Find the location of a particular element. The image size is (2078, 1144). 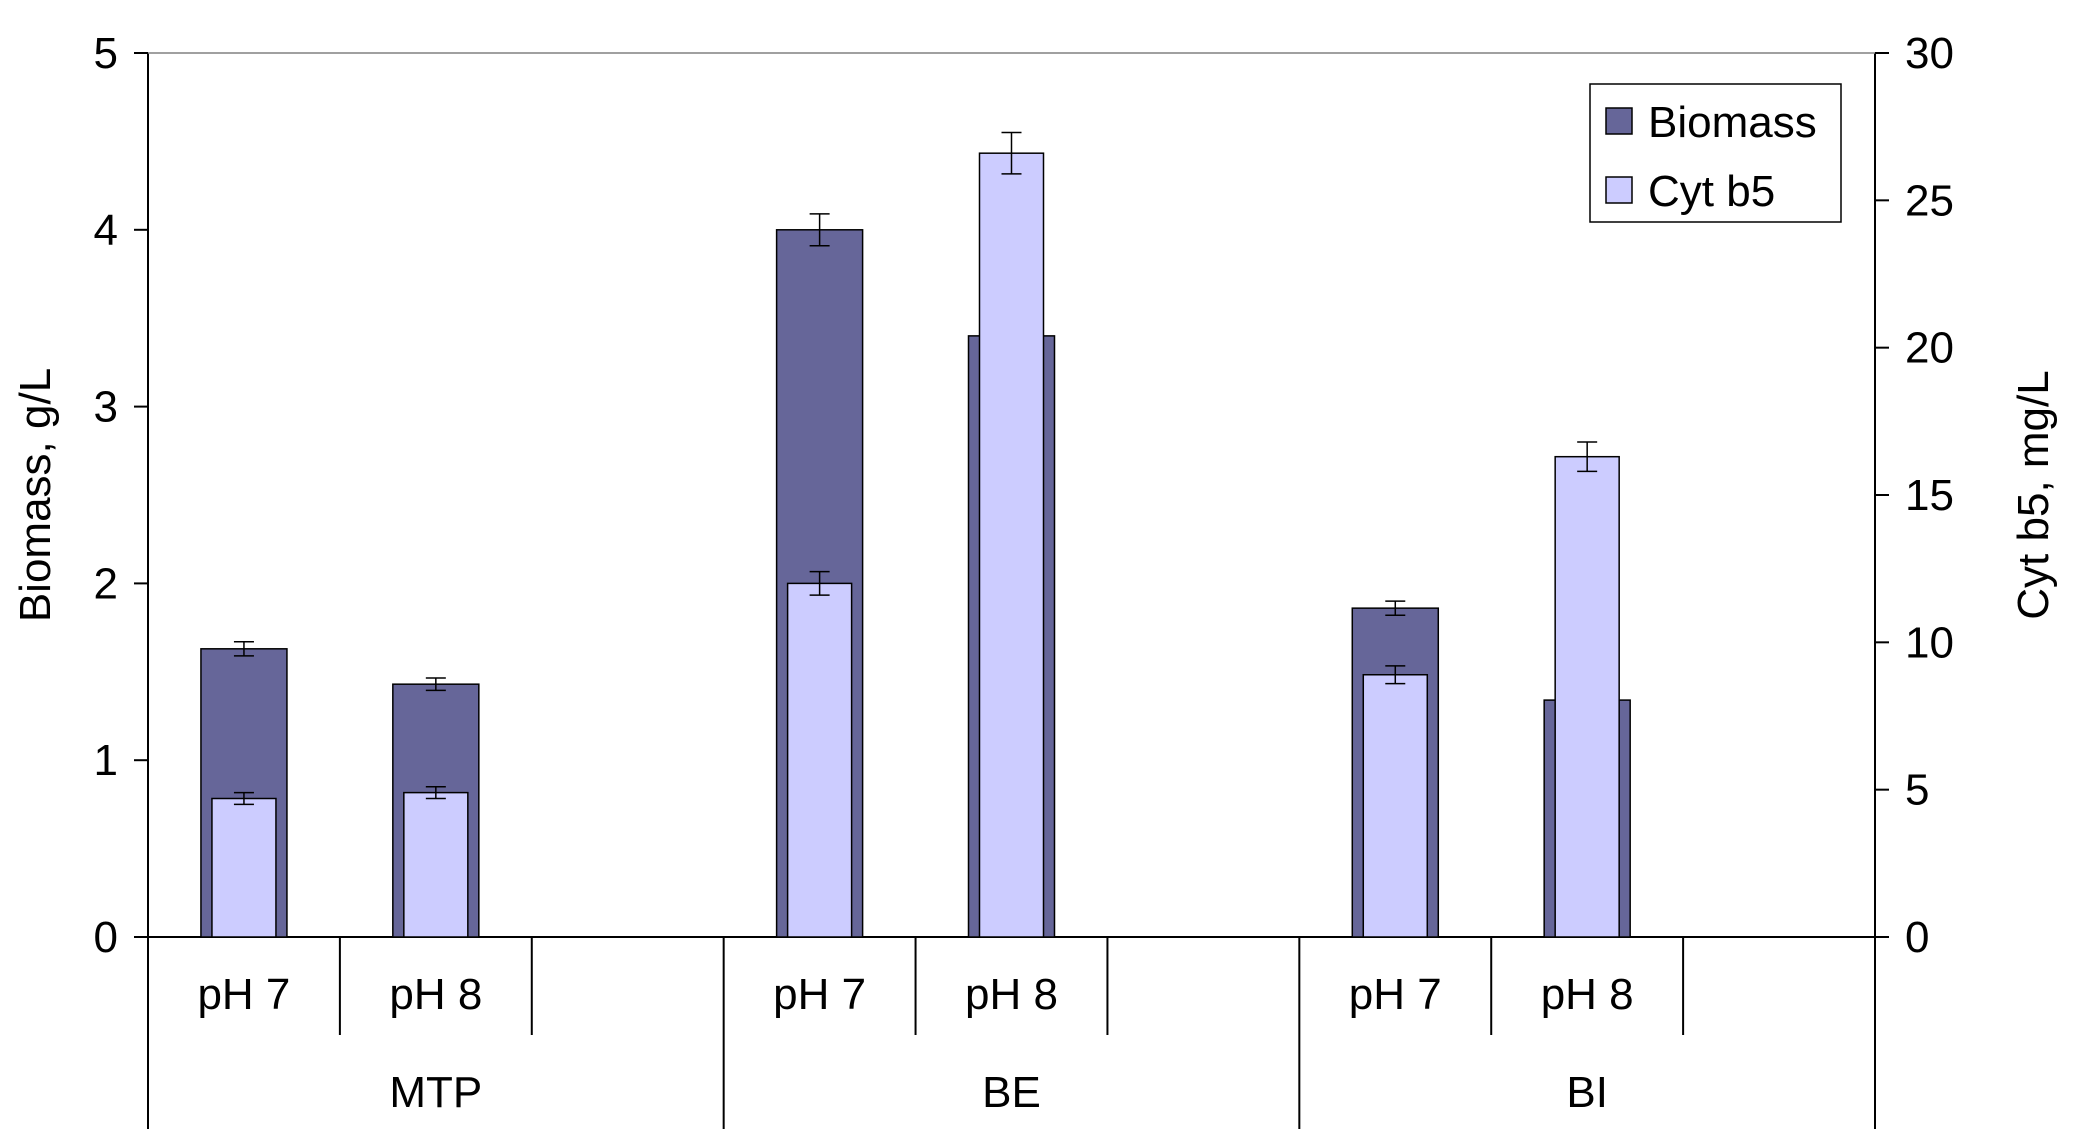

left-tick-label: 4 is located at coordinates (106, 230).